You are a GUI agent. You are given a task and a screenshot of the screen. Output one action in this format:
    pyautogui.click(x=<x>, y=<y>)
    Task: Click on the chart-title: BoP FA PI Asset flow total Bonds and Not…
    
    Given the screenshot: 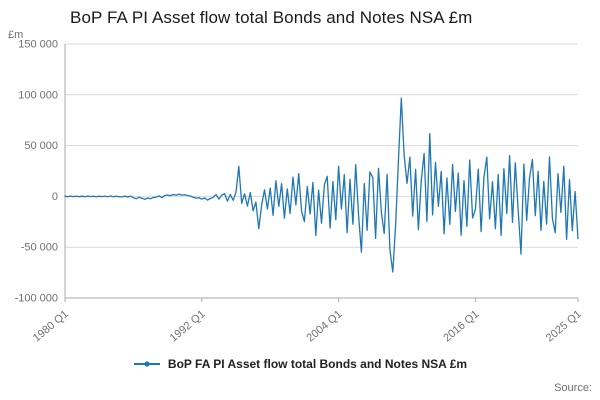 What is the action you would take?
    pyautogui.click(x=271, y=17)
    